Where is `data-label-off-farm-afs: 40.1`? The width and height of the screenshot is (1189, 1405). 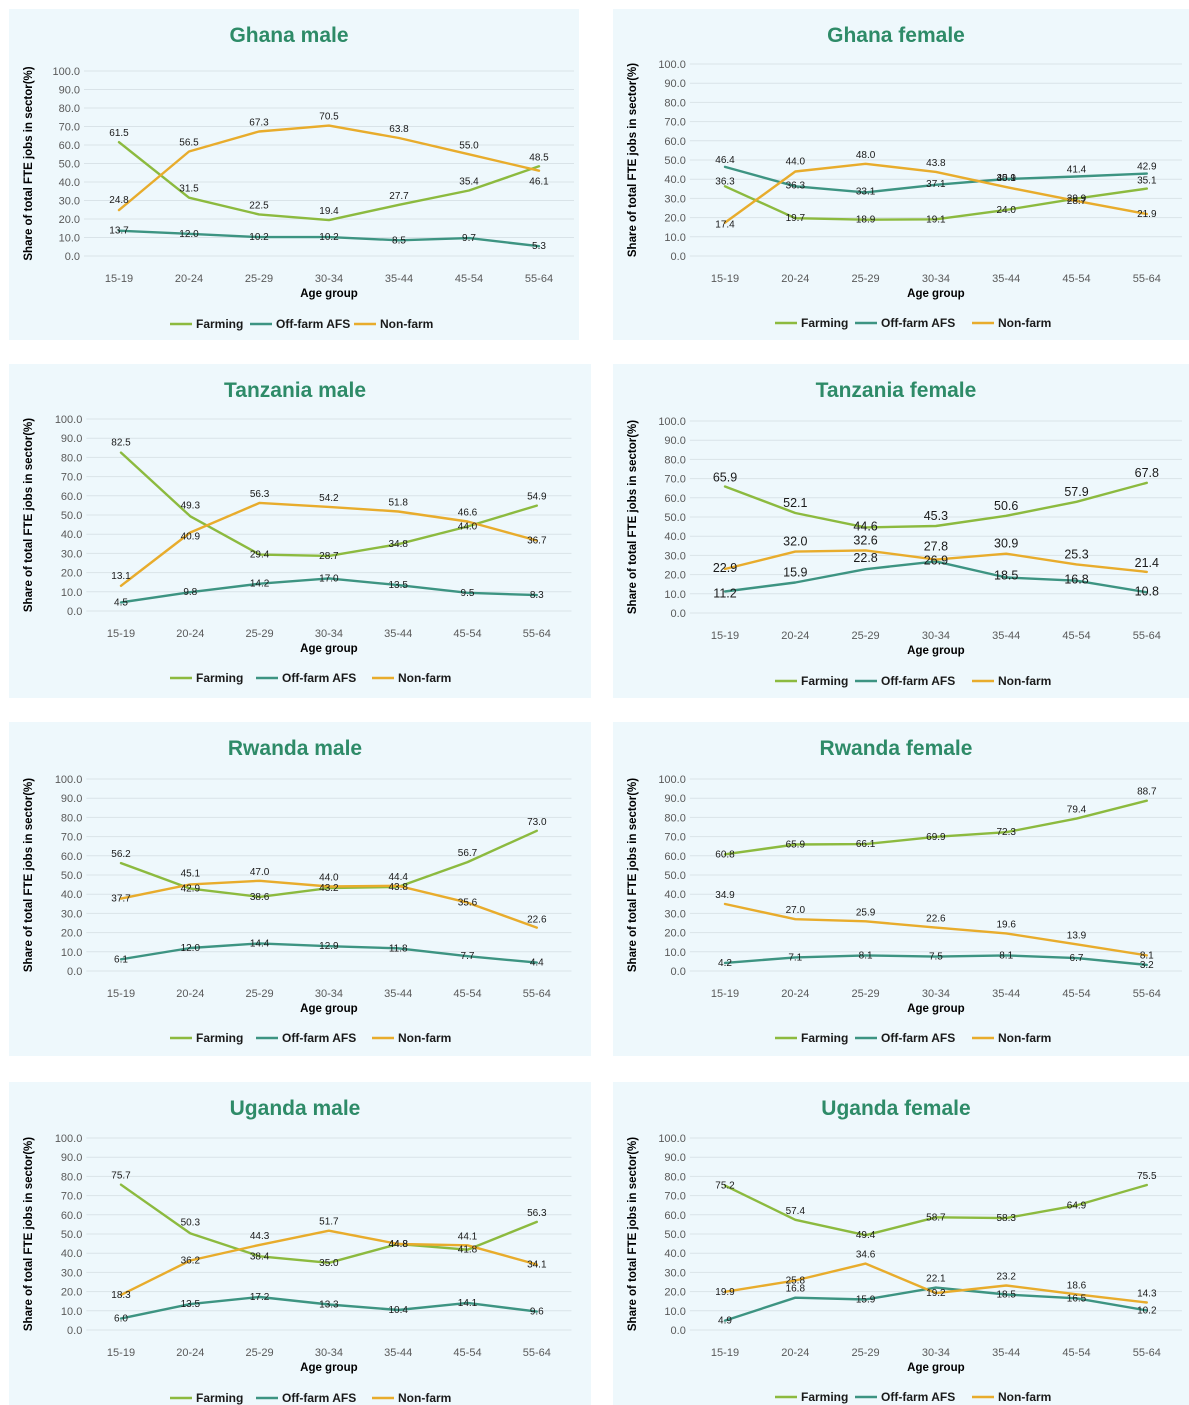 data-label-off-farm-afs: 40.1 is located at coordinates (1006, 178).